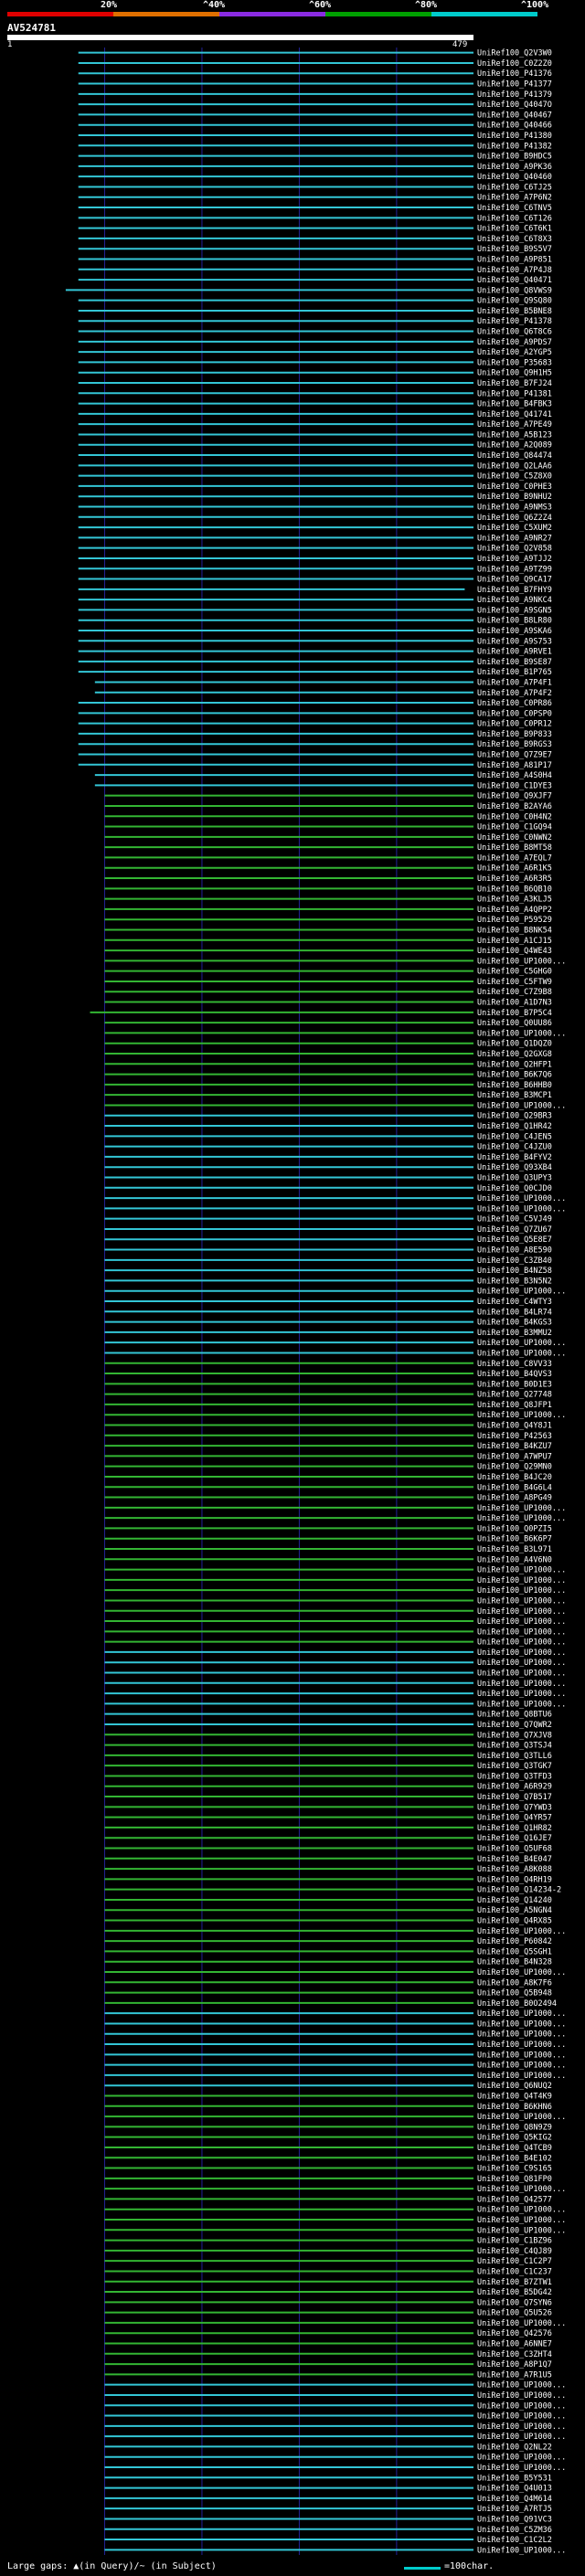 This screenshot has height=2576, width=585. What do you see at coordinates (514, 641) in the screenshot?
I see `hit-label: UniRef100_A9S753` at bounding box center [514, 641].